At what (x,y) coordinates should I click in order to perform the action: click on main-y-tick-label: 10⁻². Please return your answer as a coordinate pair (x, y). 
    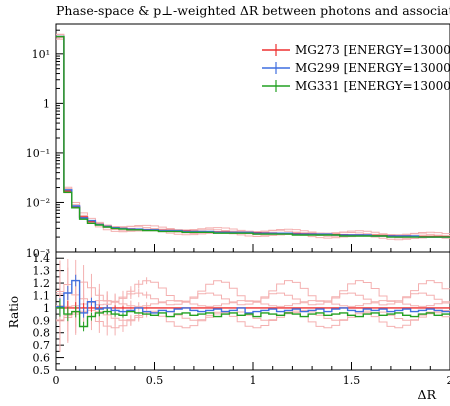
    Looking at the image, I should click on (38, 202).